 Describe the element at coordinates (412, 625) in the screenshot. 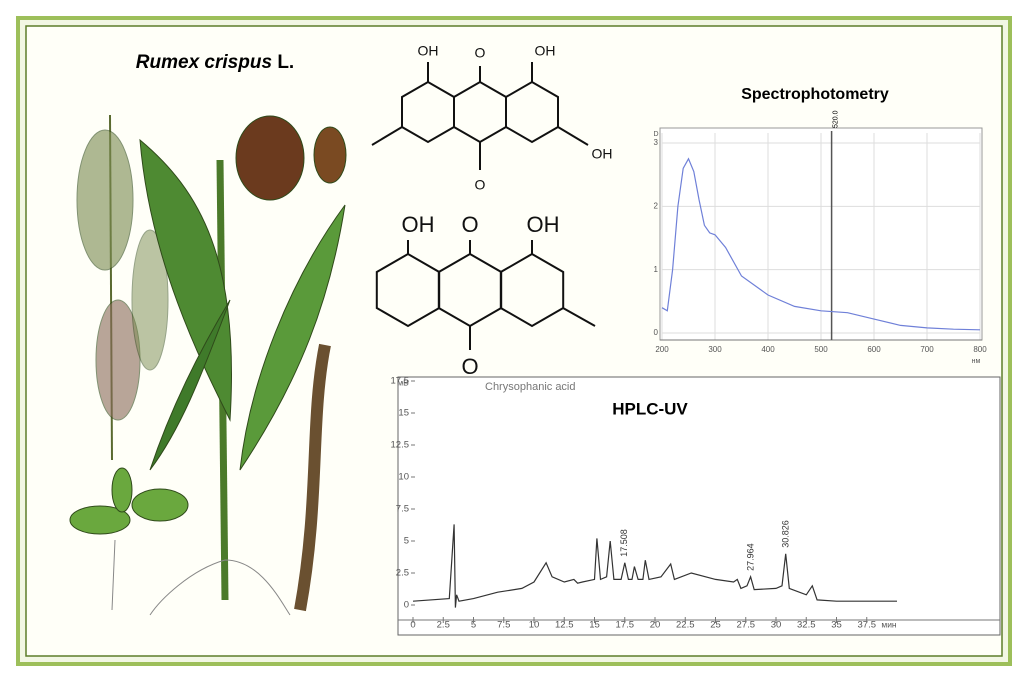

I see `x-tick-label: 0` at that location.